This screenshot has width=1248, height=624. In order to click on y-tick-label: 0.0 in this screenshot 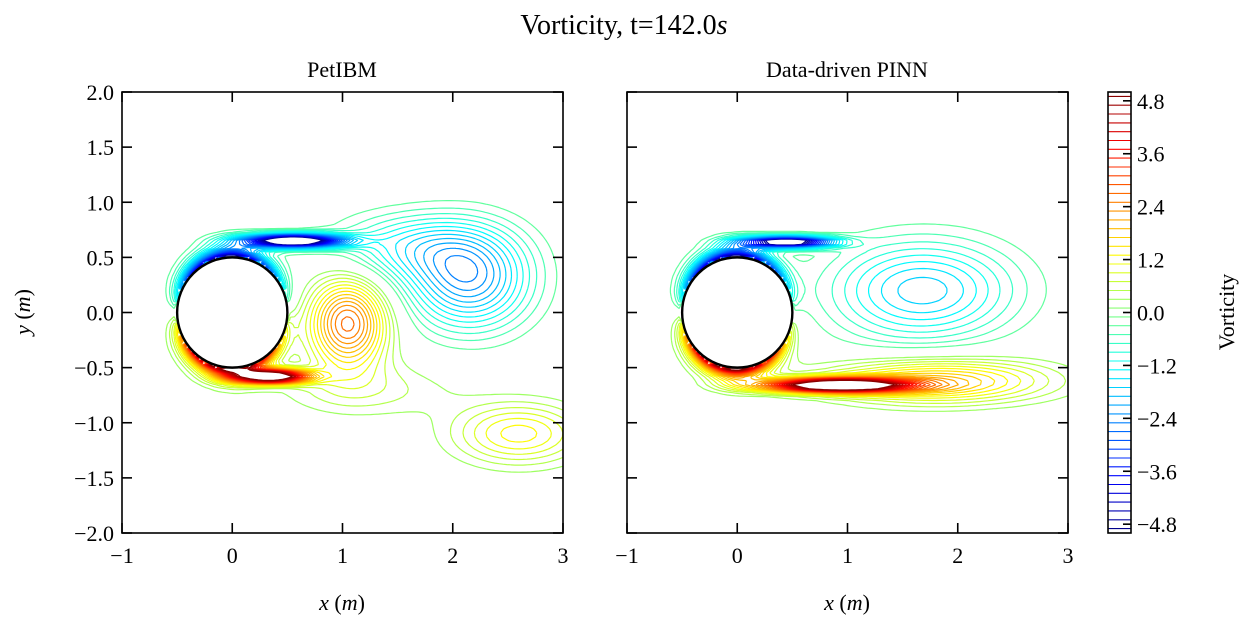, I will do `click(101, 313)`.